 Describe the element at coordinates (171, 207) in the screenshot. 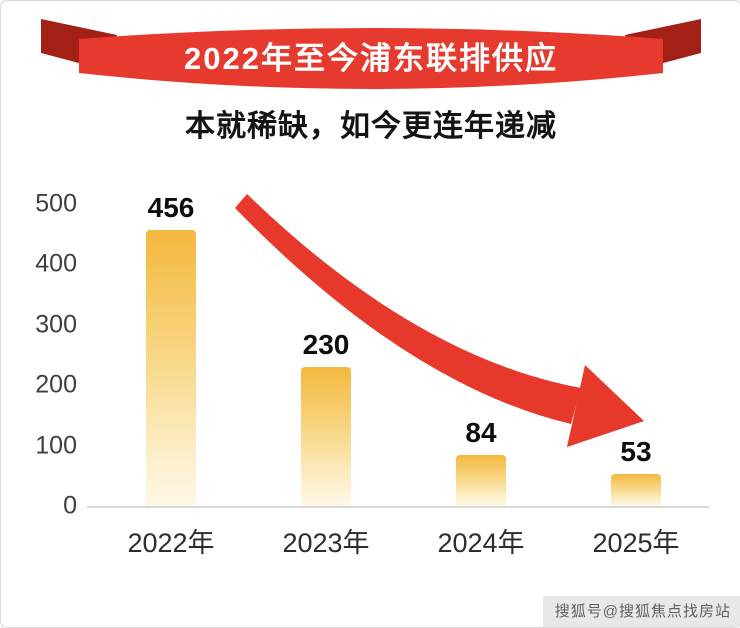

I see `bar-value-label: 456` at that location.